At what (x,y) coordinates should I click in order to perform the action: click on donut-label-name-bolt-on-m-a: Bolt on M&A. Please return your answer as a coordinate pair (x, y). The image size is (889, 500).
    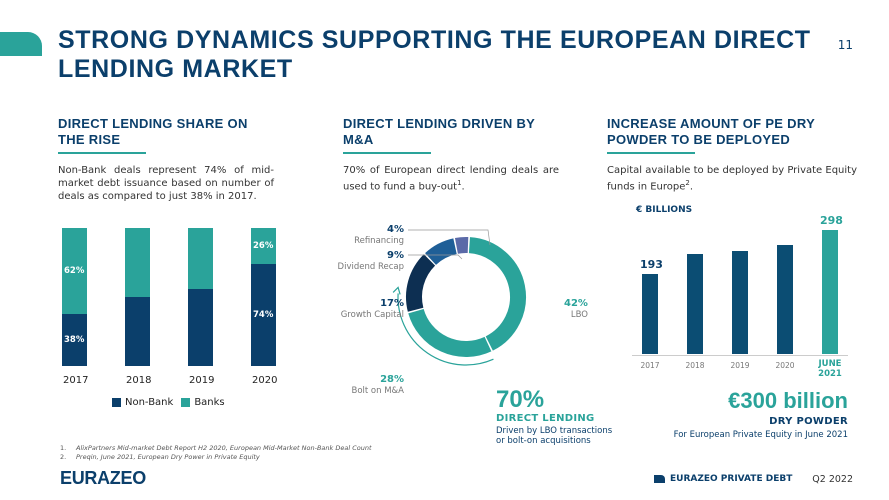
    Looking at the image, I should click on (378, 391).